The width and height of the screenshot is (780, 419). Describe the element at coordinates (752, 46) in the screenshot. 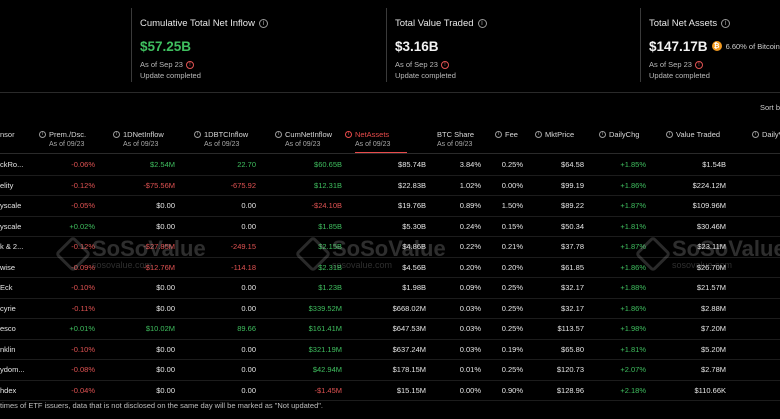

I see `btc-percent: 6.60% of Bitcoin` at that location.